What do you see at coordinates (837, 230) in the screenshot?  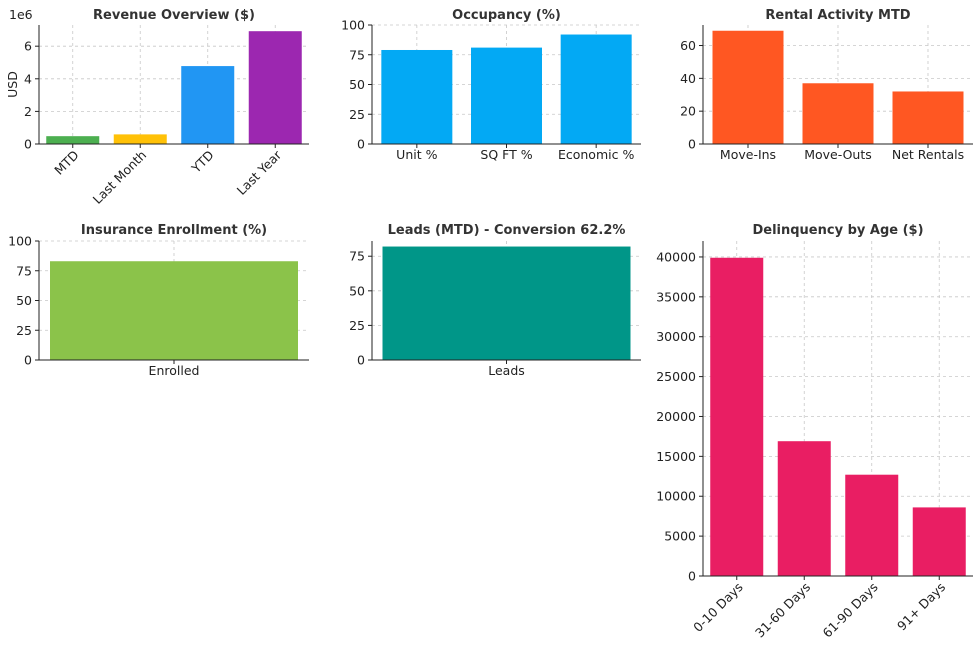 I see `chart-title: Delinquency by Age ($)` at bounding box center [837, 230].